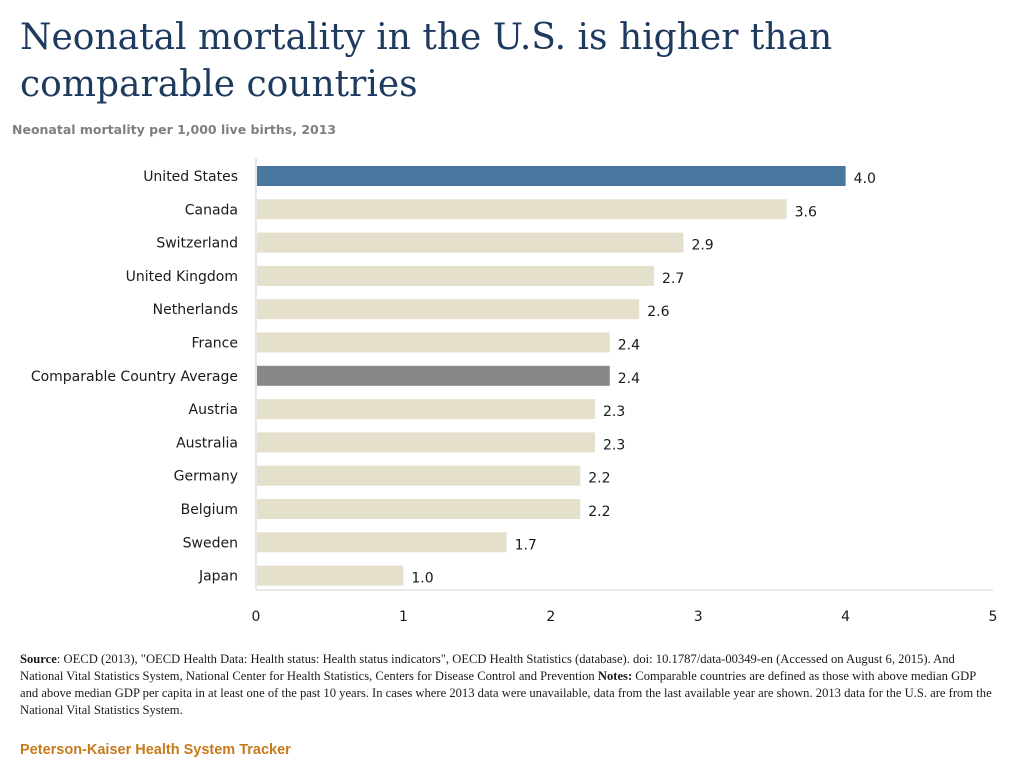 The image size is (1024, 768). Describe the element at coordinates (419, 475) in the screenshot. I see `bar-germany` at that location.